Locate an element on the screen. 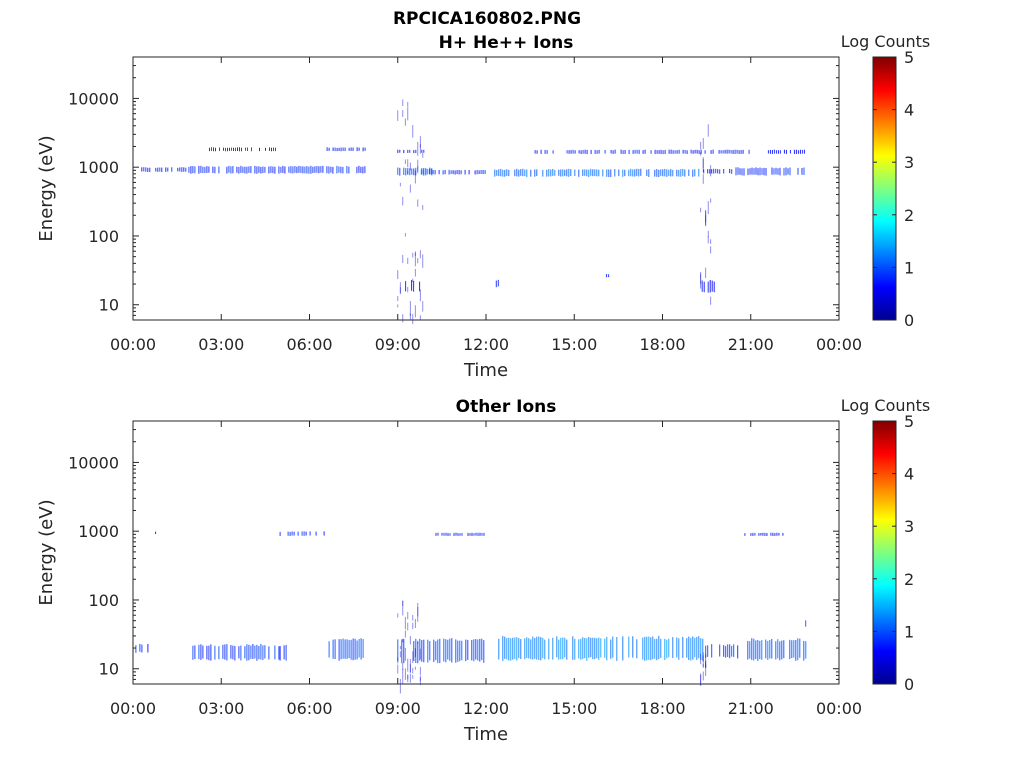 This screenshot has height=768, width=1024. panel-title: H+ He++ Ions is located at coordinates (506, 43).